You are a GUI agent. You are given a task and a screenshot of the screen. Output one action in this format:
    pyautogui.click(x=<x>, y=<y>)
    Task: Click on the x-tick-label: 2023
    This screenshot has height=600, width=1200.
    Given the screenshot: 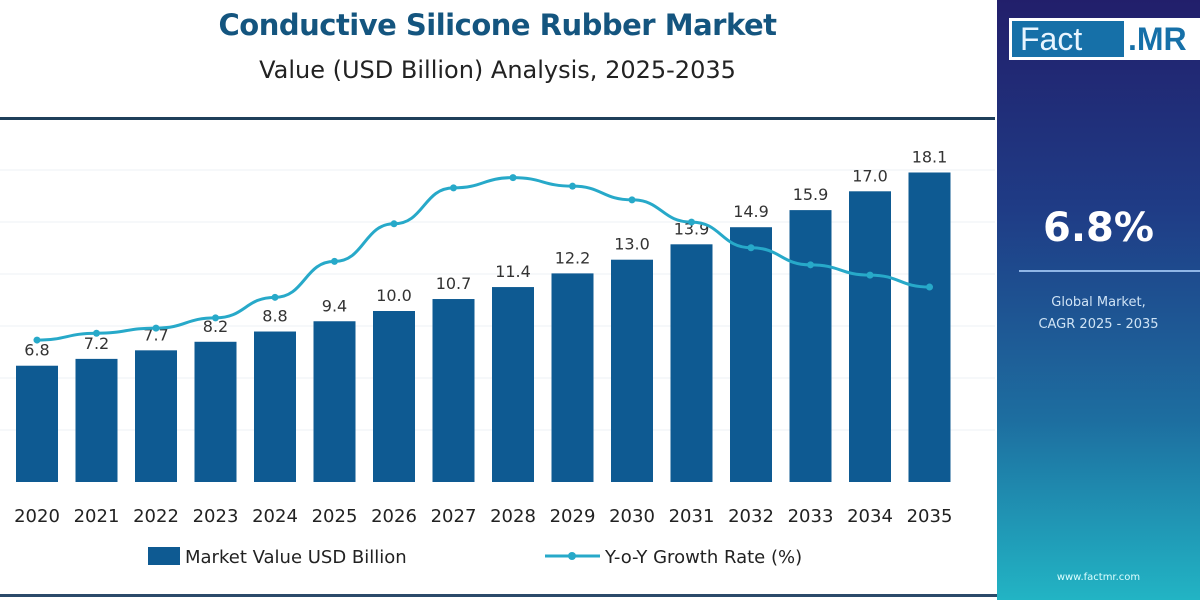 What is the action you would take?
    pyautogui.click(x=216, y=516)
    